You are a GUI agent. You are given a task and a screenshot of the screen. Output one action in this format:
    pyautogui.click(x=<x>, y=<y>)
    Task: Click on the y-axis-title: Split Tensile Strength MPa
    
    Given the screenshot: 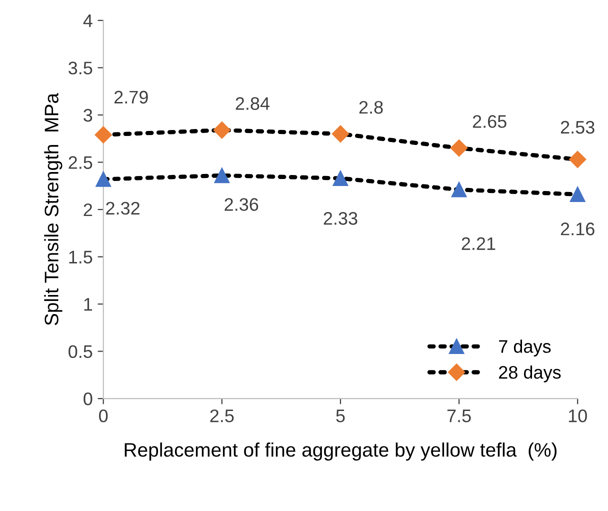 What is the action you would take?
    pyautogui.click(x=53, y=209)
    